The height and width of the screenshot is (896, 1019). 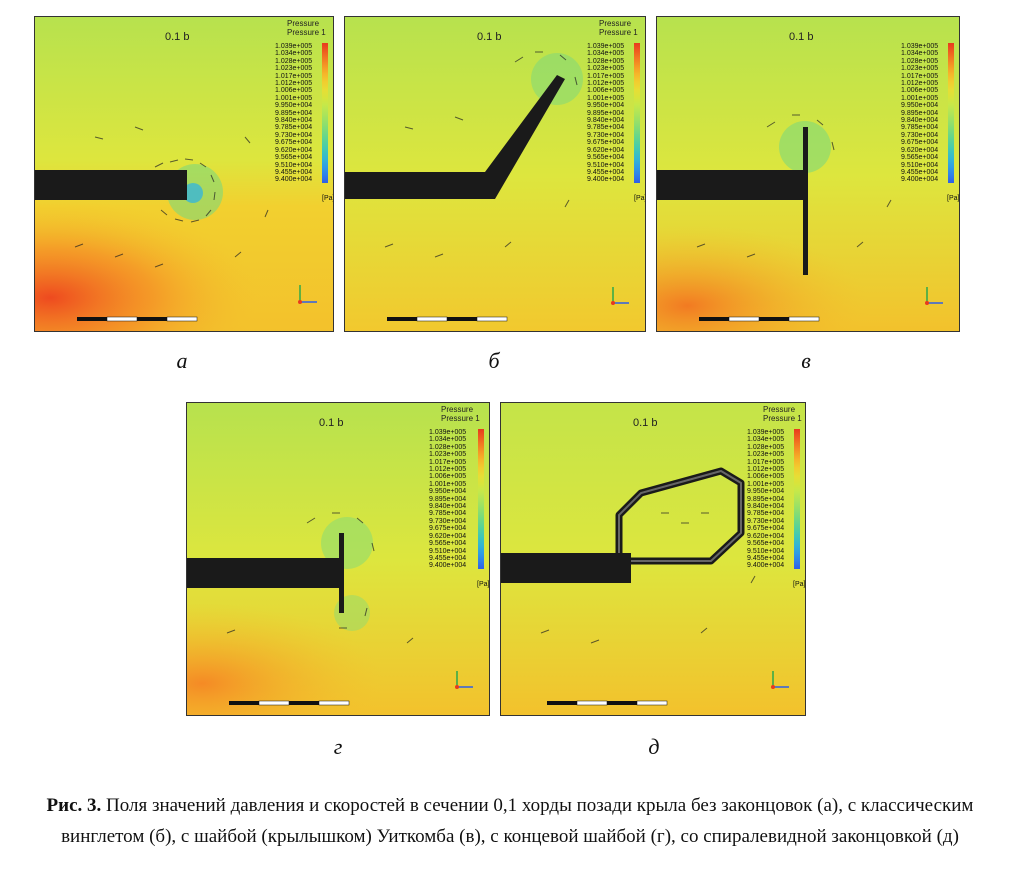 I want to click on pressure-field-d, so click(x=653, y=559).